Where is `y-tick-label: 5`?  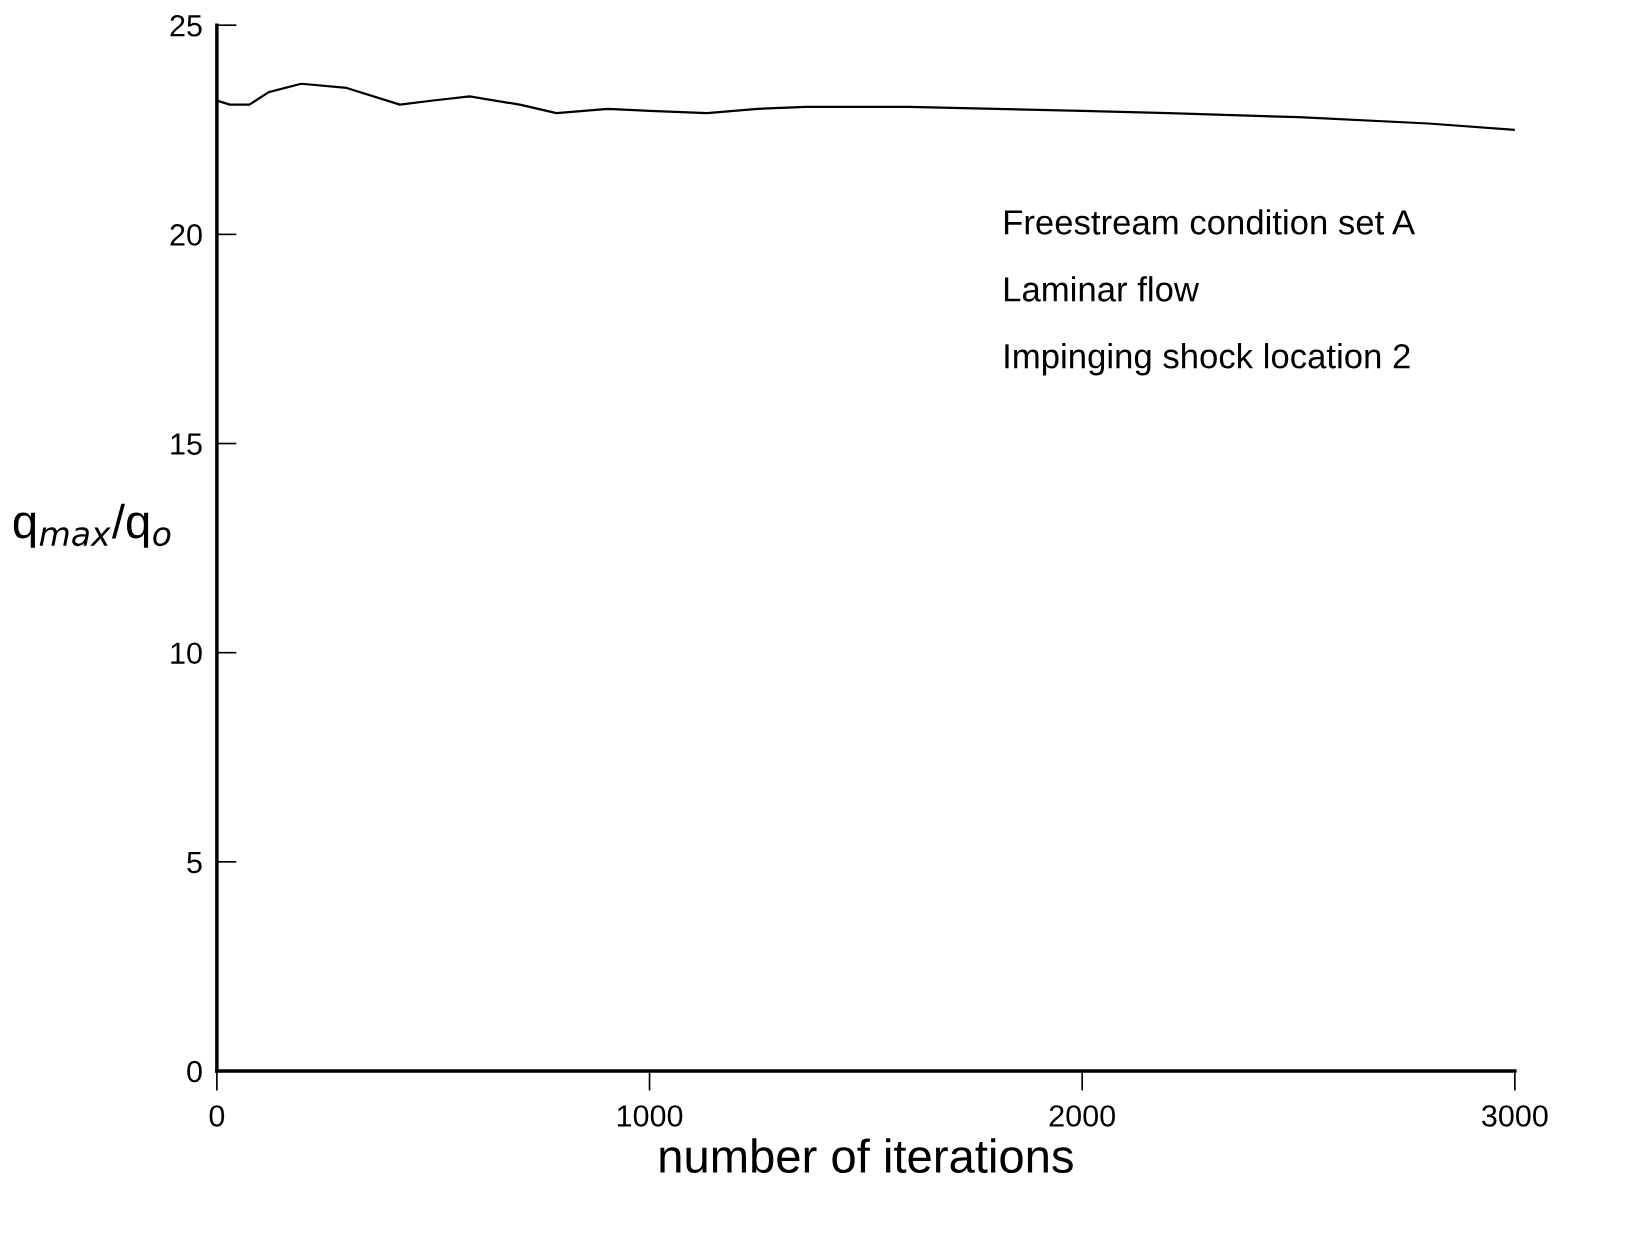 y-tick-label: 5 is located at coordinates (194, 862).